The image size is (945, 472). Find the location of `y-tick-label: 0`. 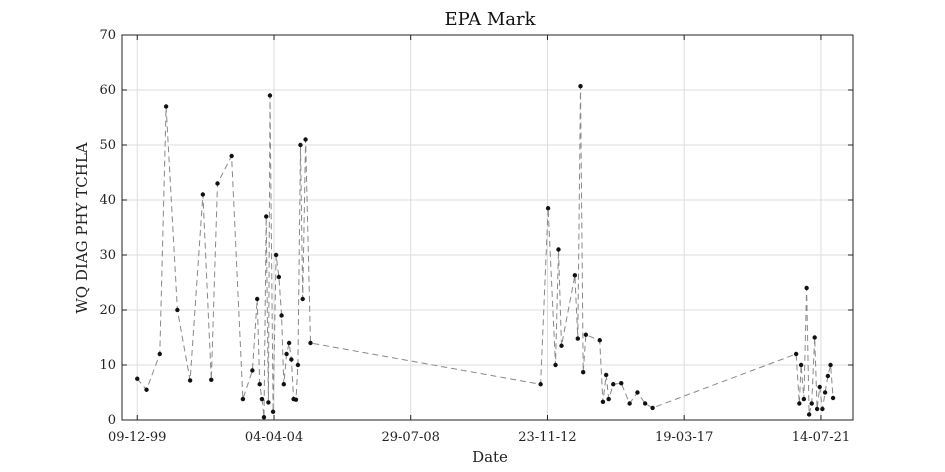

y-tick-label: 0 is located at coordinates (112, 420).